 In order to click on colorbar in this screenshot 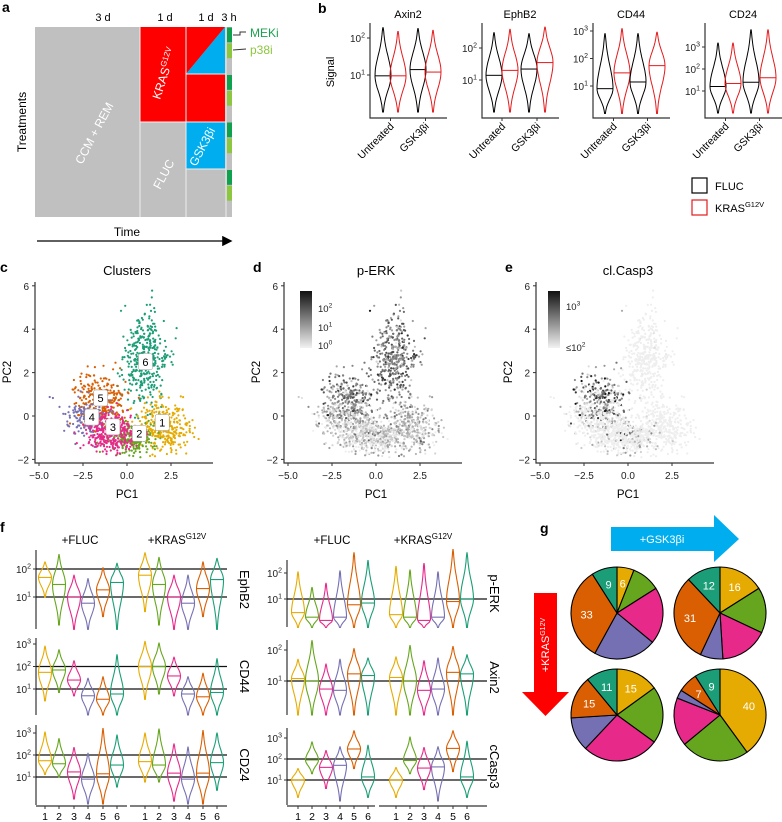, I will do `click(306, 319)`.